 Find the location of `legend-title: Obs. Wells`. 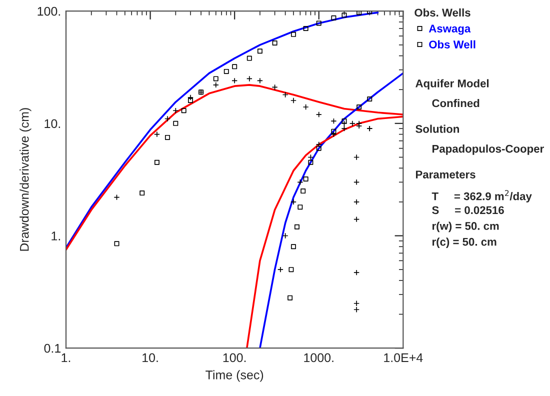

legend-title: Obs. Wells is located at coordinates (442, 12).